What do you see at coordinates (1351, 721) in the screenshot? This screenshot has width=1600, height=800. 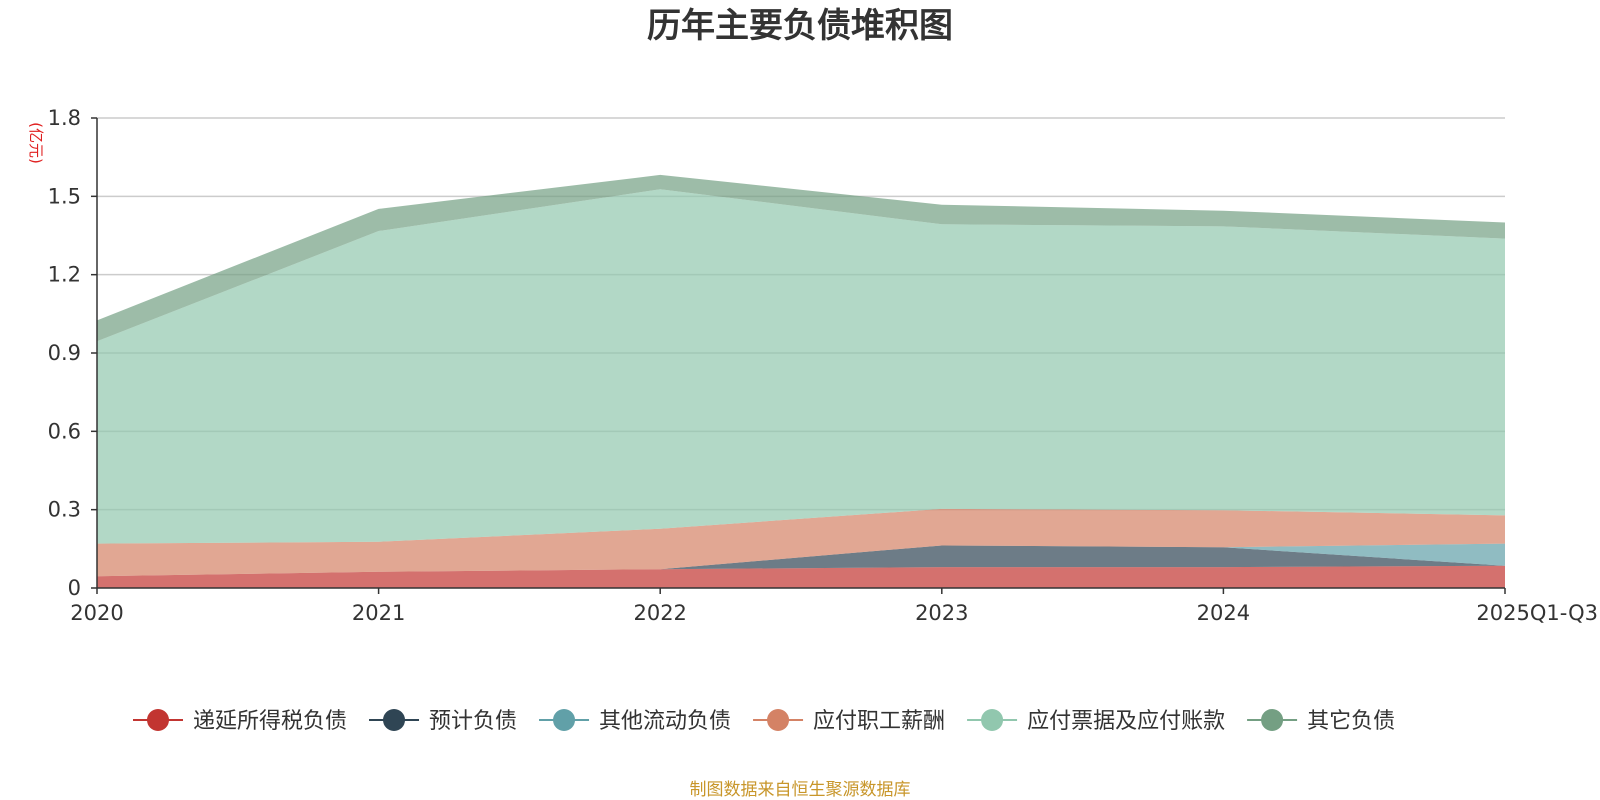 I see `legend-label: 其它负债` at bounding box center [1351, 721].